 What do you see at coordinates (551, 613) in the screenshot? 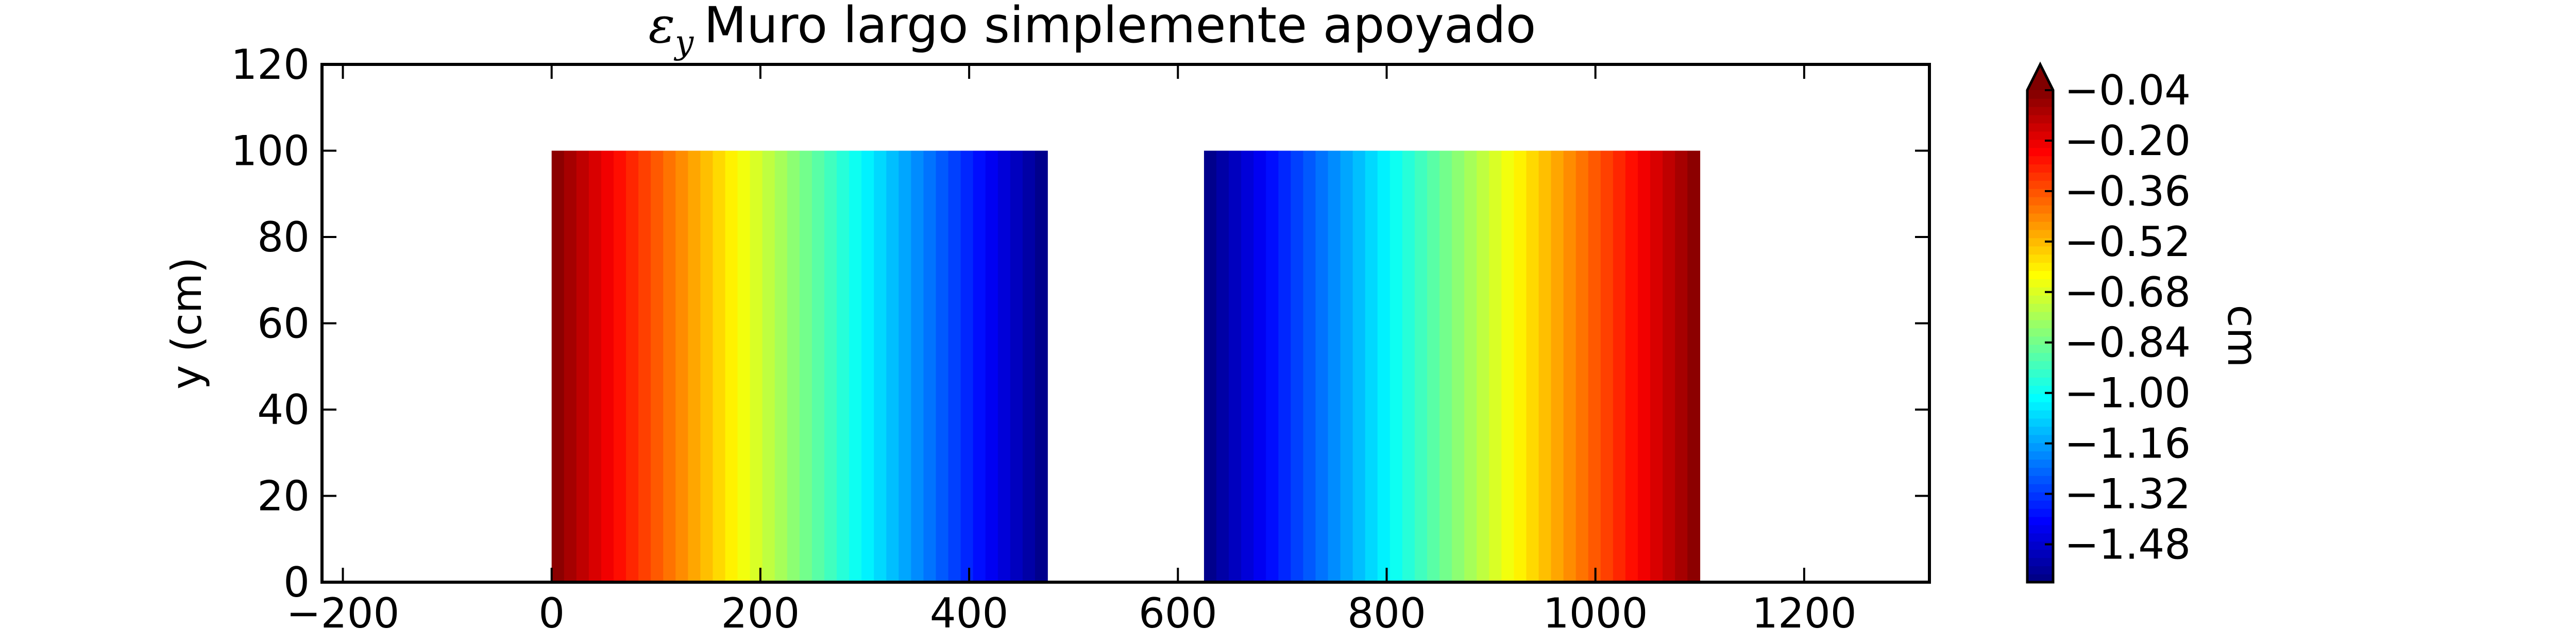
I see `x-tick-label: 0` at bounding box center [551, 613].